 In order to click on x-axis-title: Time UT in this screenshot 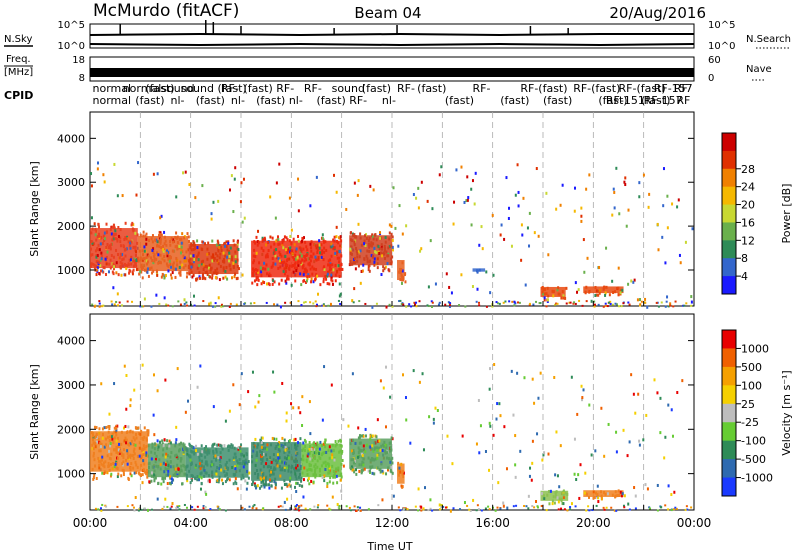, I will do `click(389, 546)`.